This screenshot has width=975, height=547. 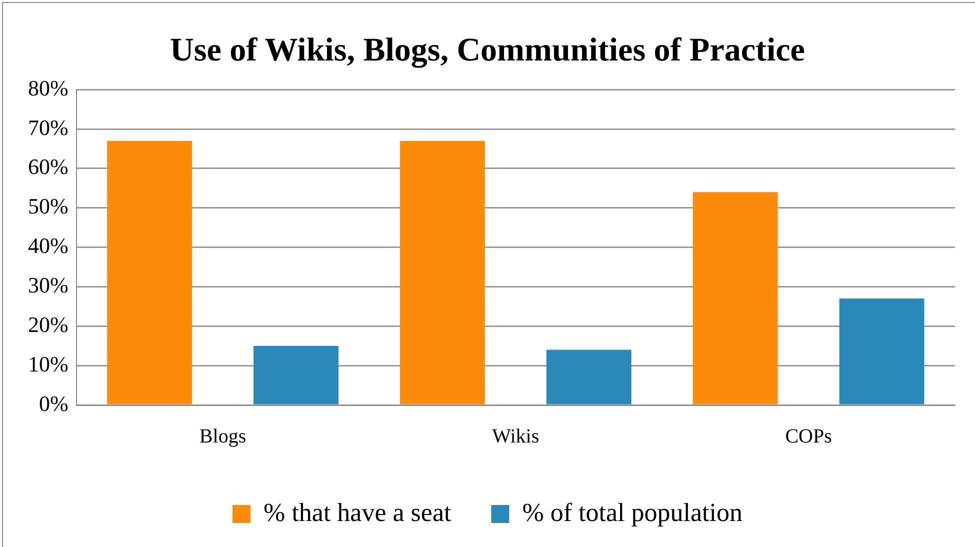 I want to click on x-tick-label: Blogs, so click(x=222, y=436).